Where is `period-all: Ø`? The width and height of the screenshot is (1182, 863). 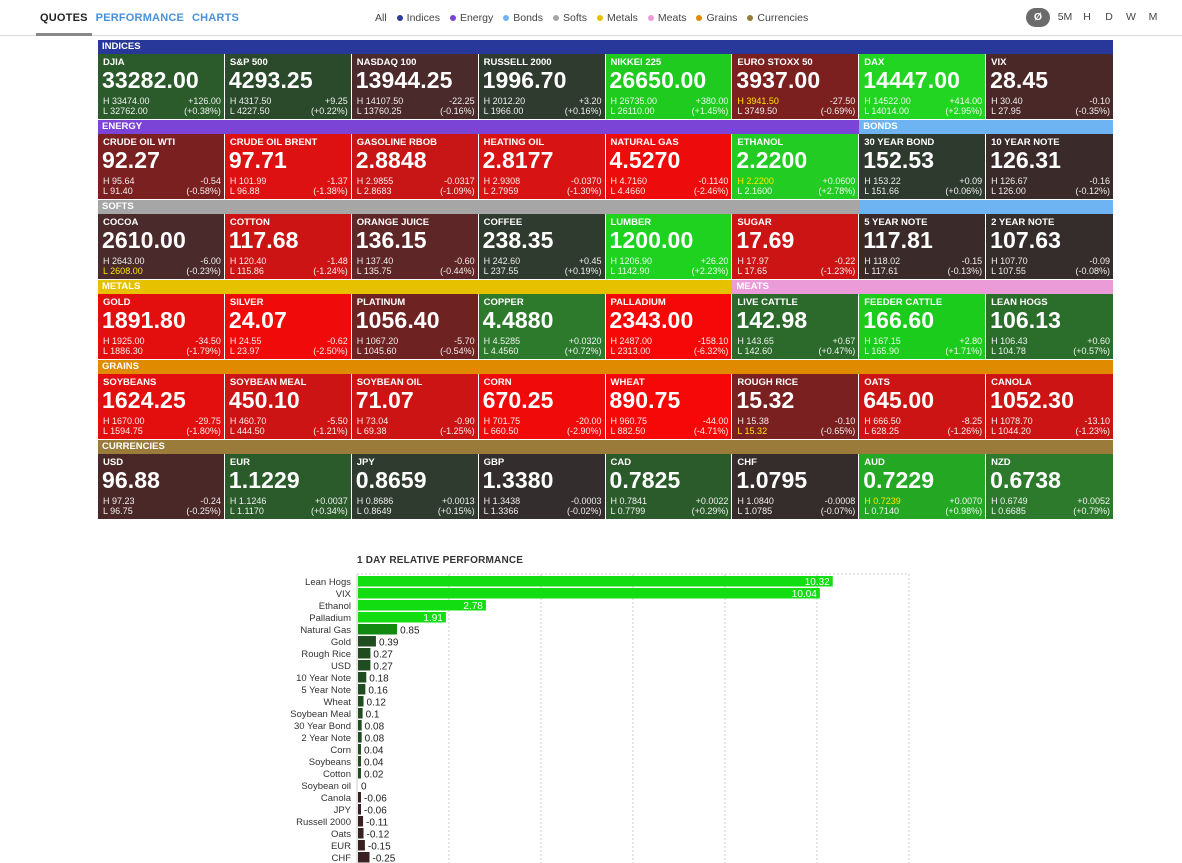
period-all: Ø is located at coordinates (1038, 17).